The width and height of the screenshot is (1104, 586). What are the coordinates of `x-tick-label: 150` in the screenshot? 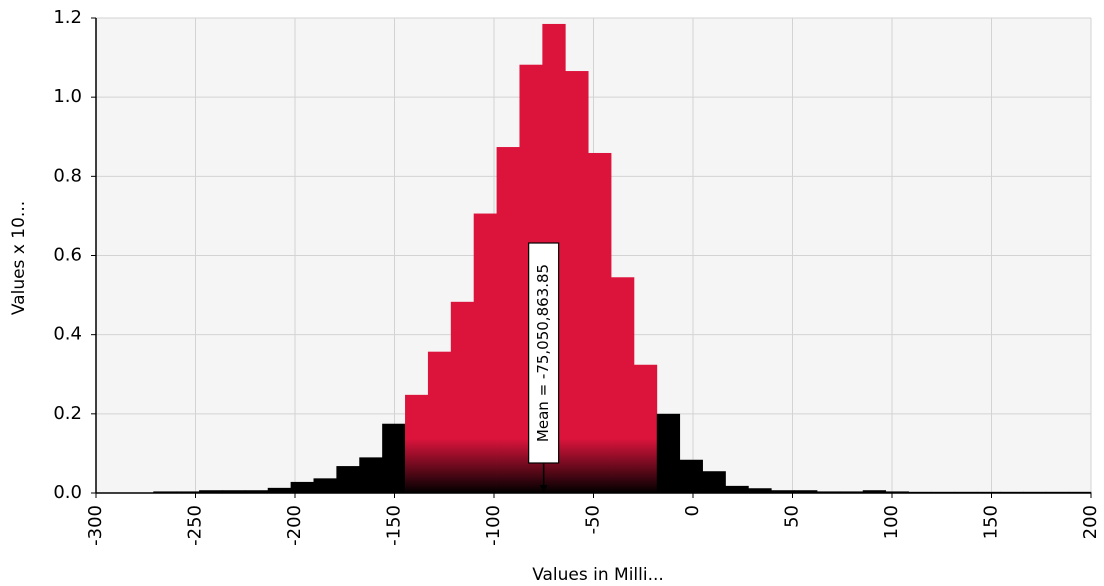 It's located at (991, 522).